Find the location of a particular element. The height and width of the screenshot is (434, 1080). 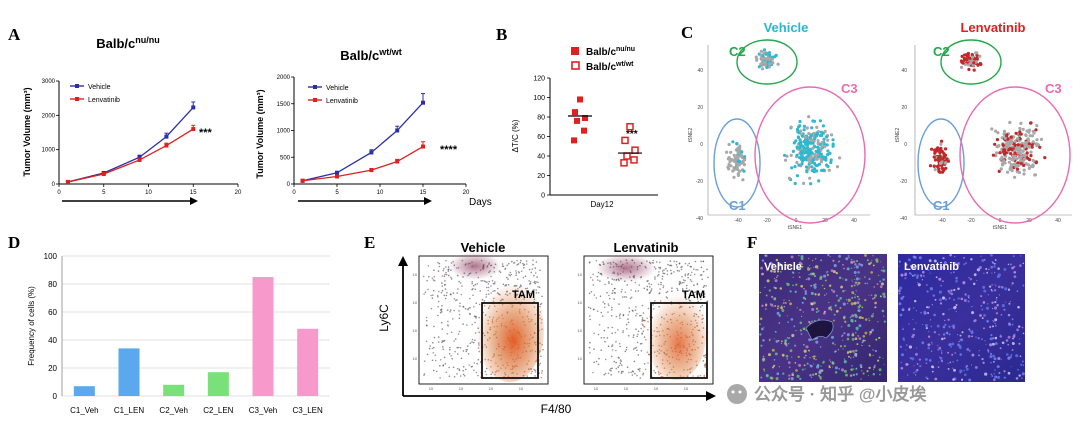

y-tick-label: 1000 is located at coordinates (49, 151).